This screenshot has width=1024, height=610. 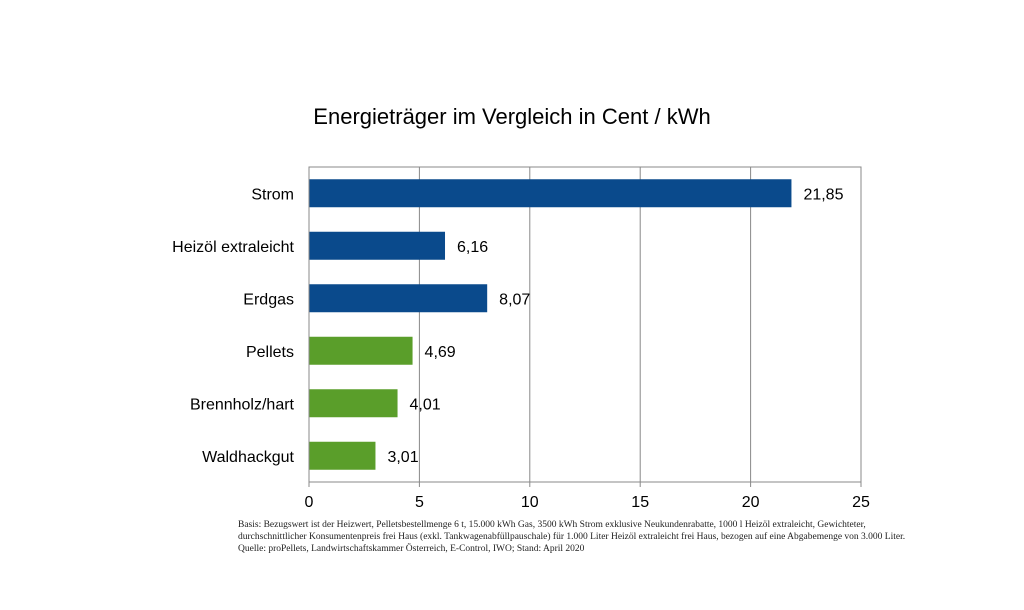 I want to click on x-tick-label: 25, so click(x=861, y=502).